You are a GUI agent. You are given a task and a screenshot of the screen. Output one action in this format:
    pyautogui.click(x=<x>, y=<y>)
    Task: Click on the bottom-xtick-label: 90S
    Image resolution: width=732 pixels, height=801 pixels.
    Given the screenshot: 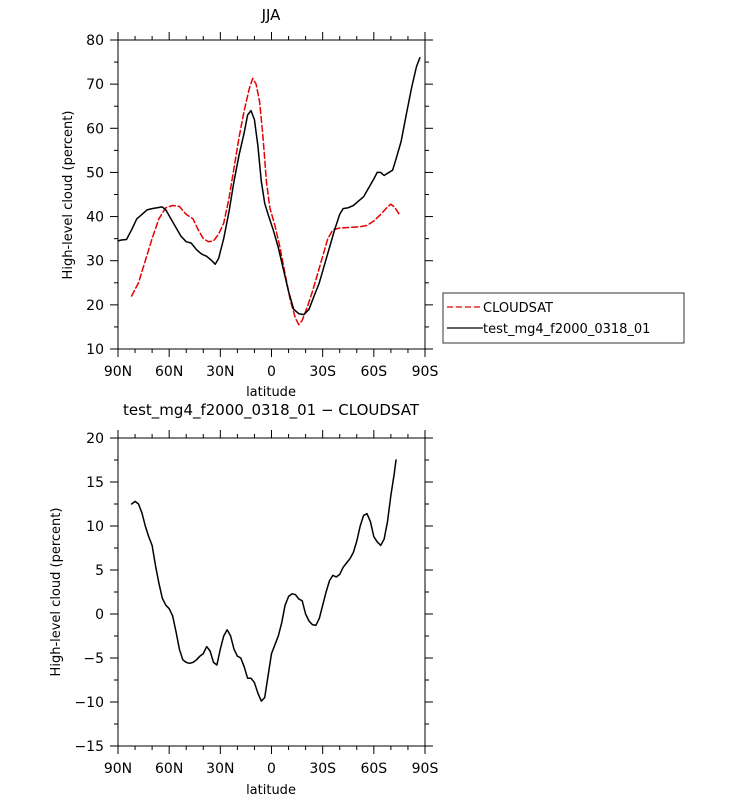 What is the action you would take?
    pyautogui.click(x=425, y=769)
    